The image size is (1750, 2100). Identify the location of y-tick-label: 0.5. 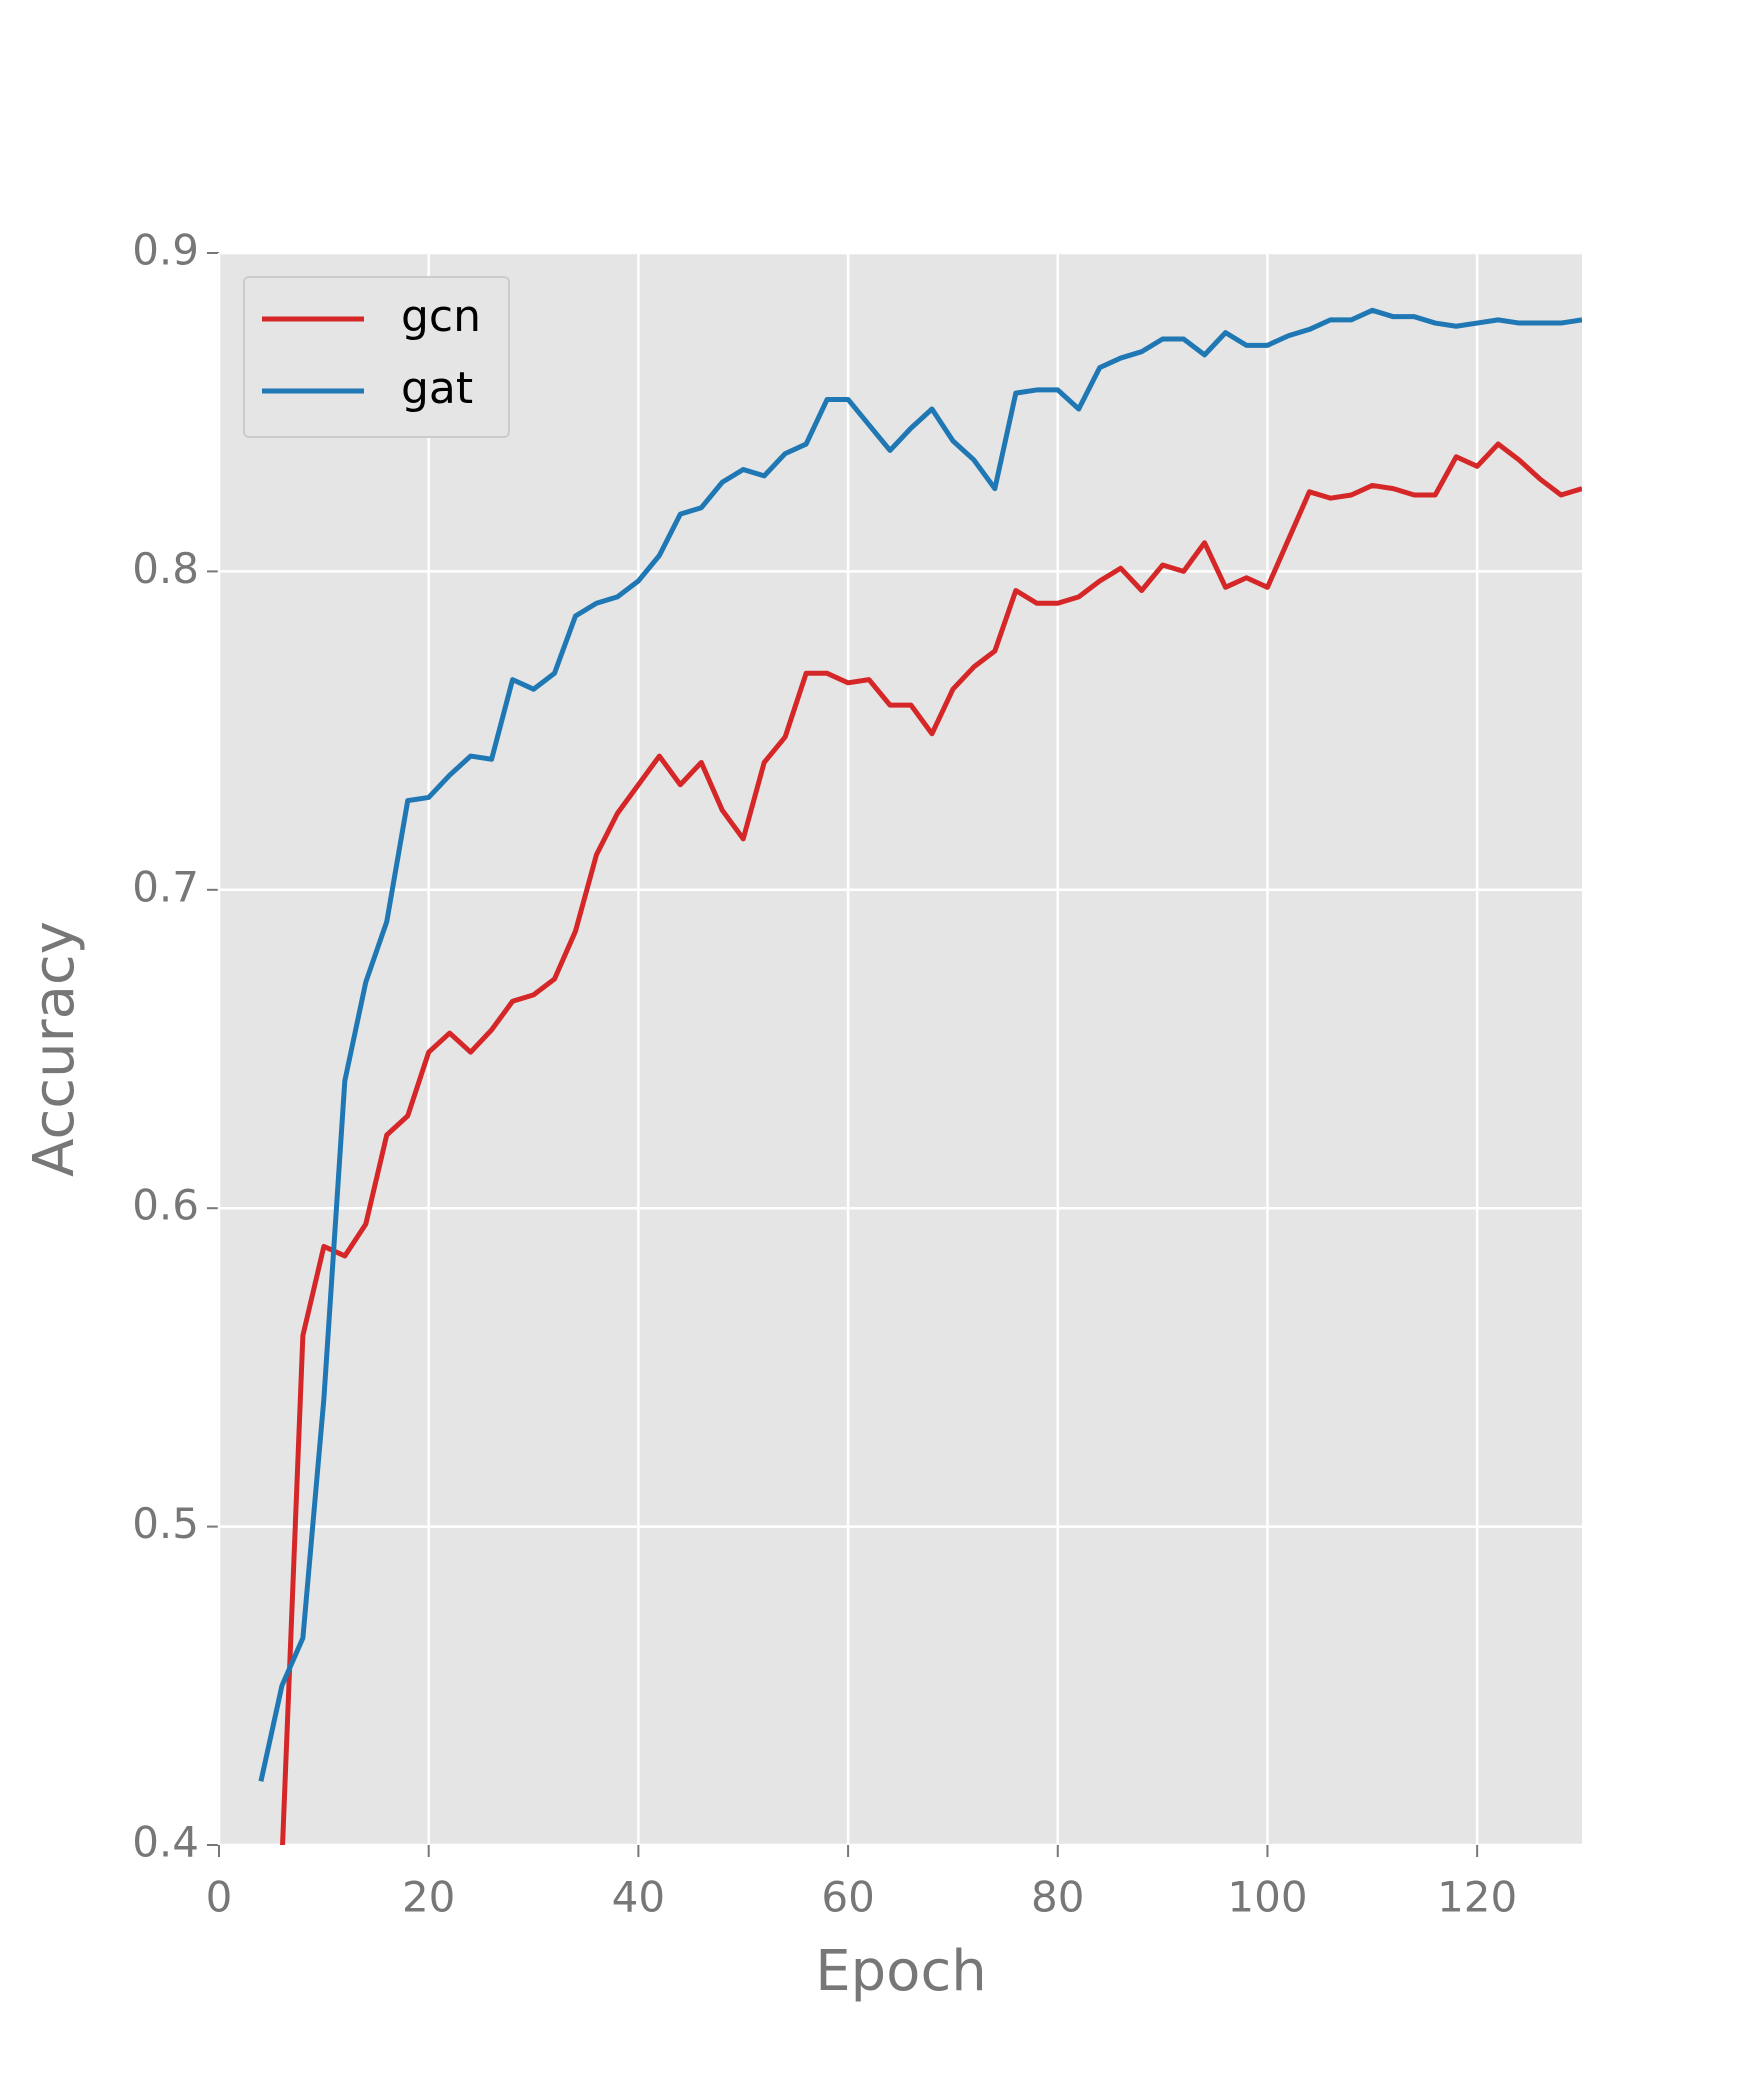
(165, 1523).